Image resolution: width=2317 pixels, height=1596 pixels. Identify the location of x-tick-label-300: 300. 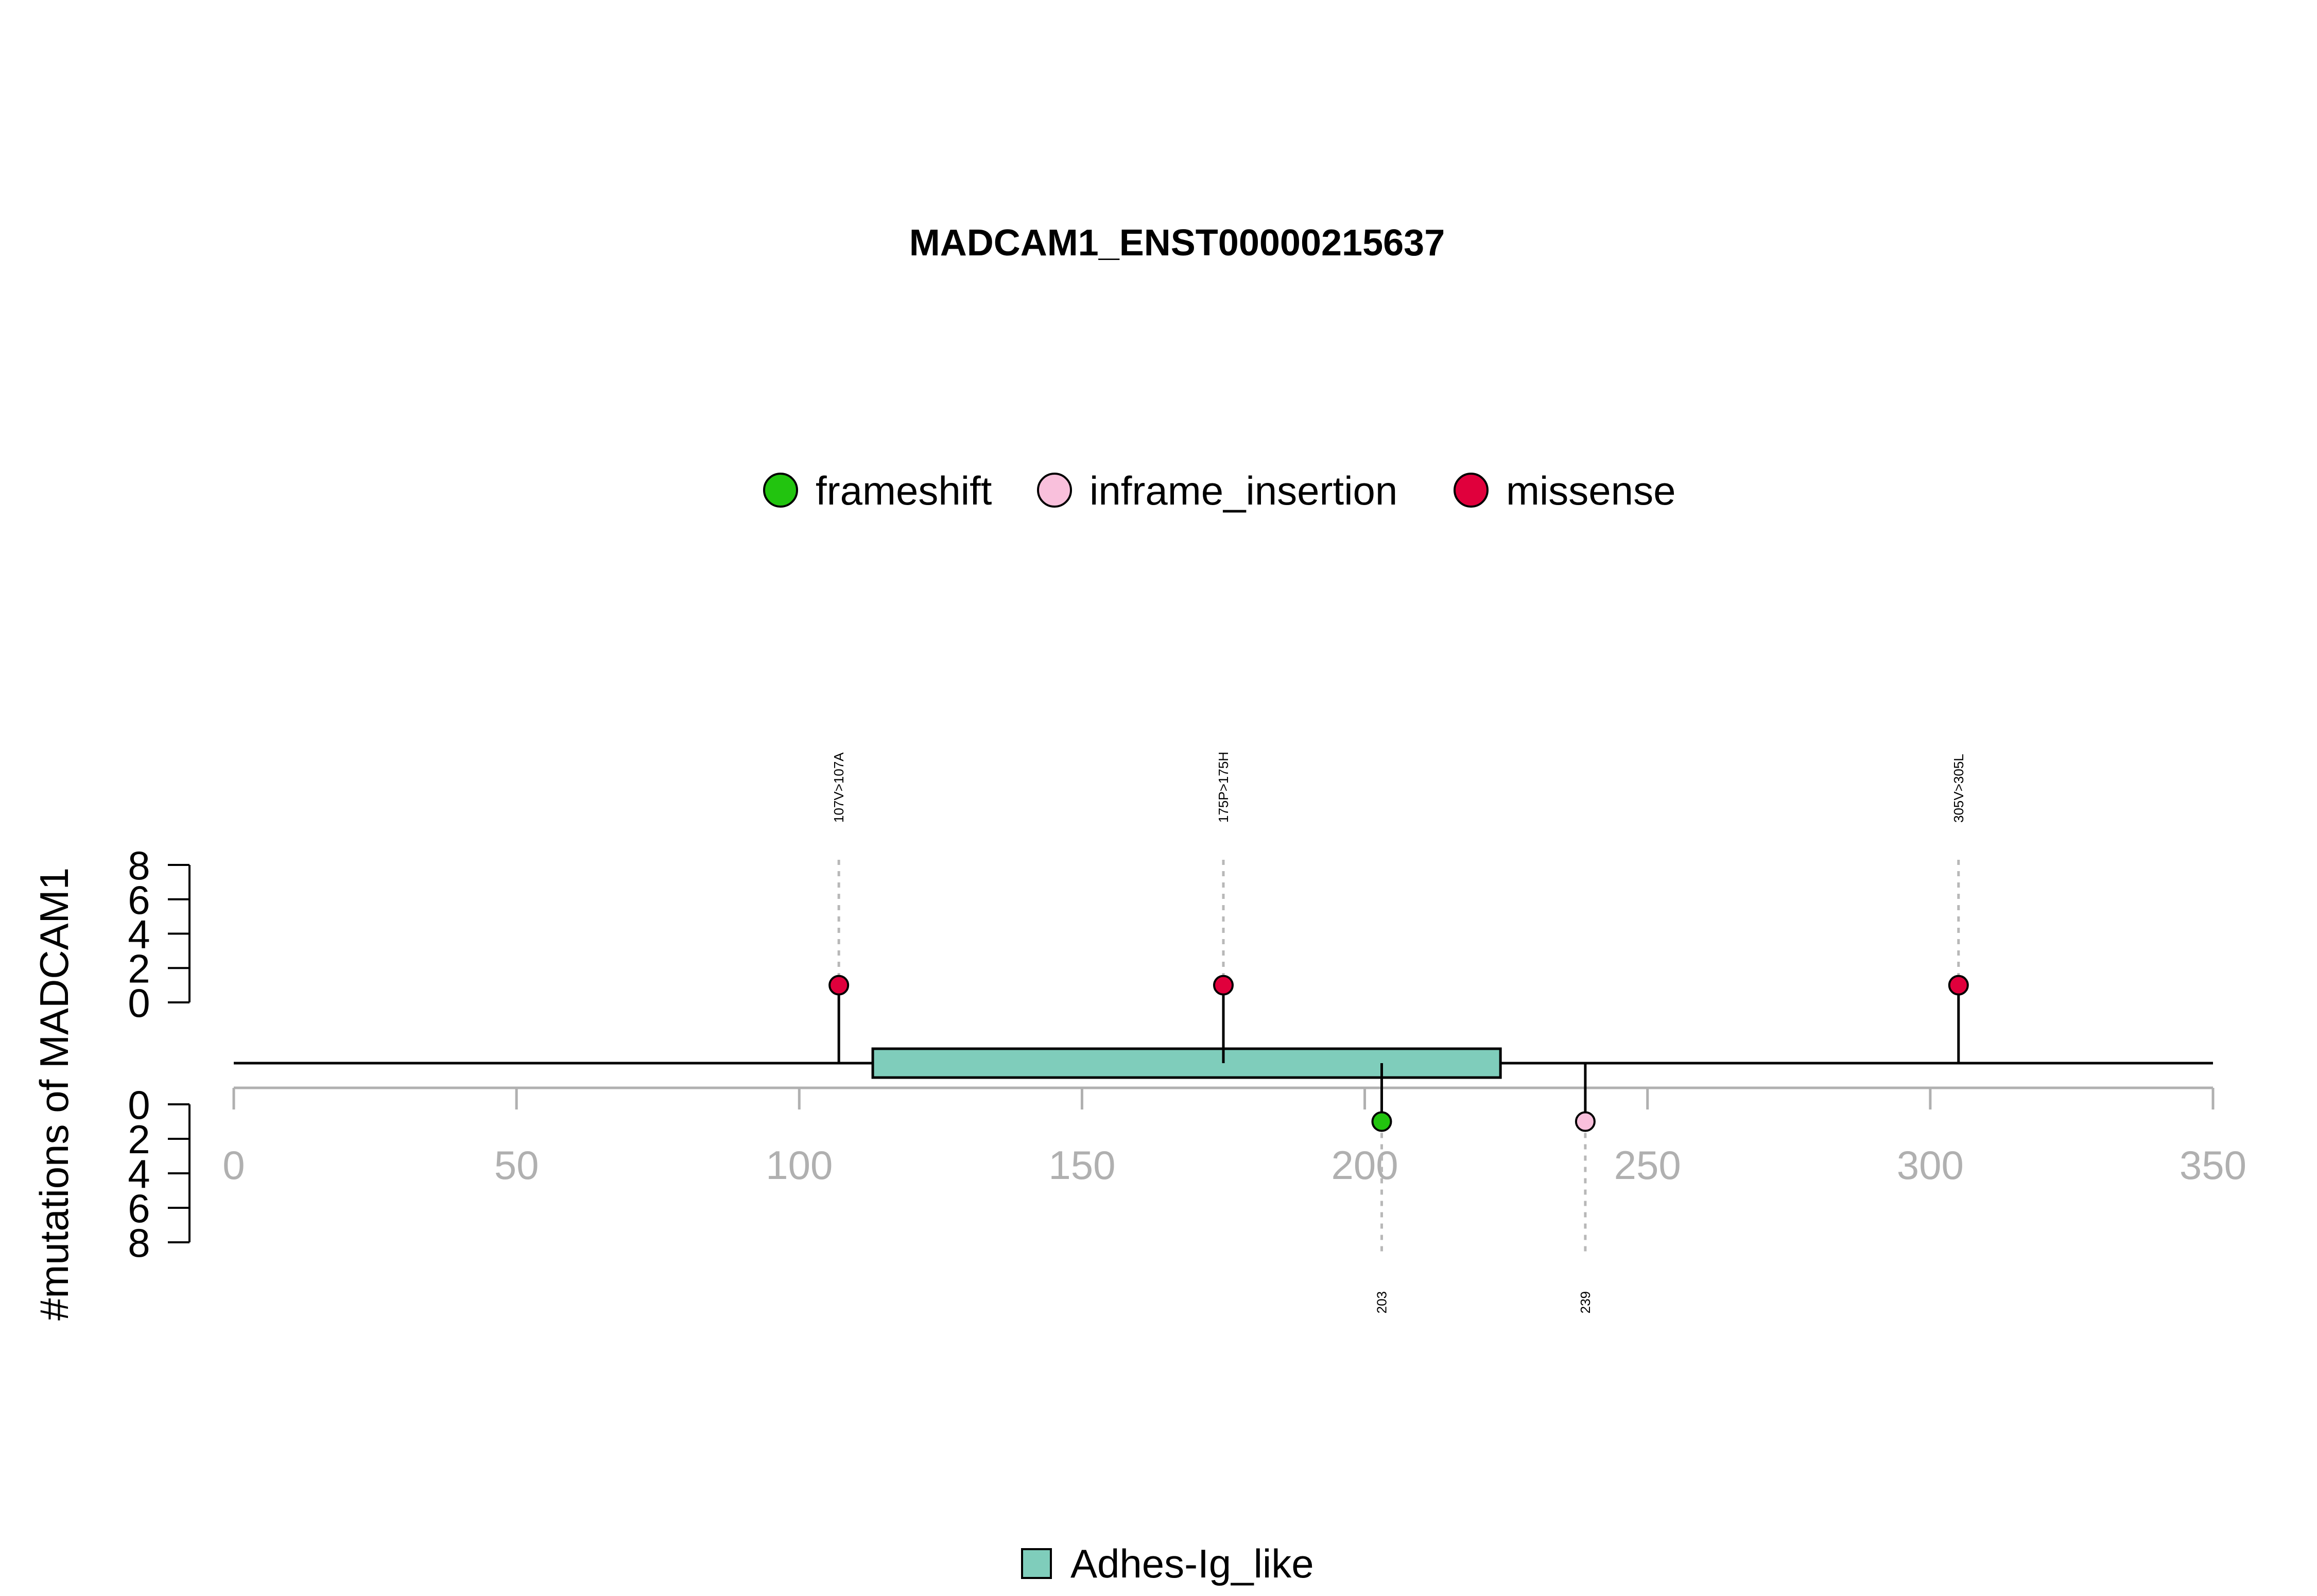
(1930, 1165).